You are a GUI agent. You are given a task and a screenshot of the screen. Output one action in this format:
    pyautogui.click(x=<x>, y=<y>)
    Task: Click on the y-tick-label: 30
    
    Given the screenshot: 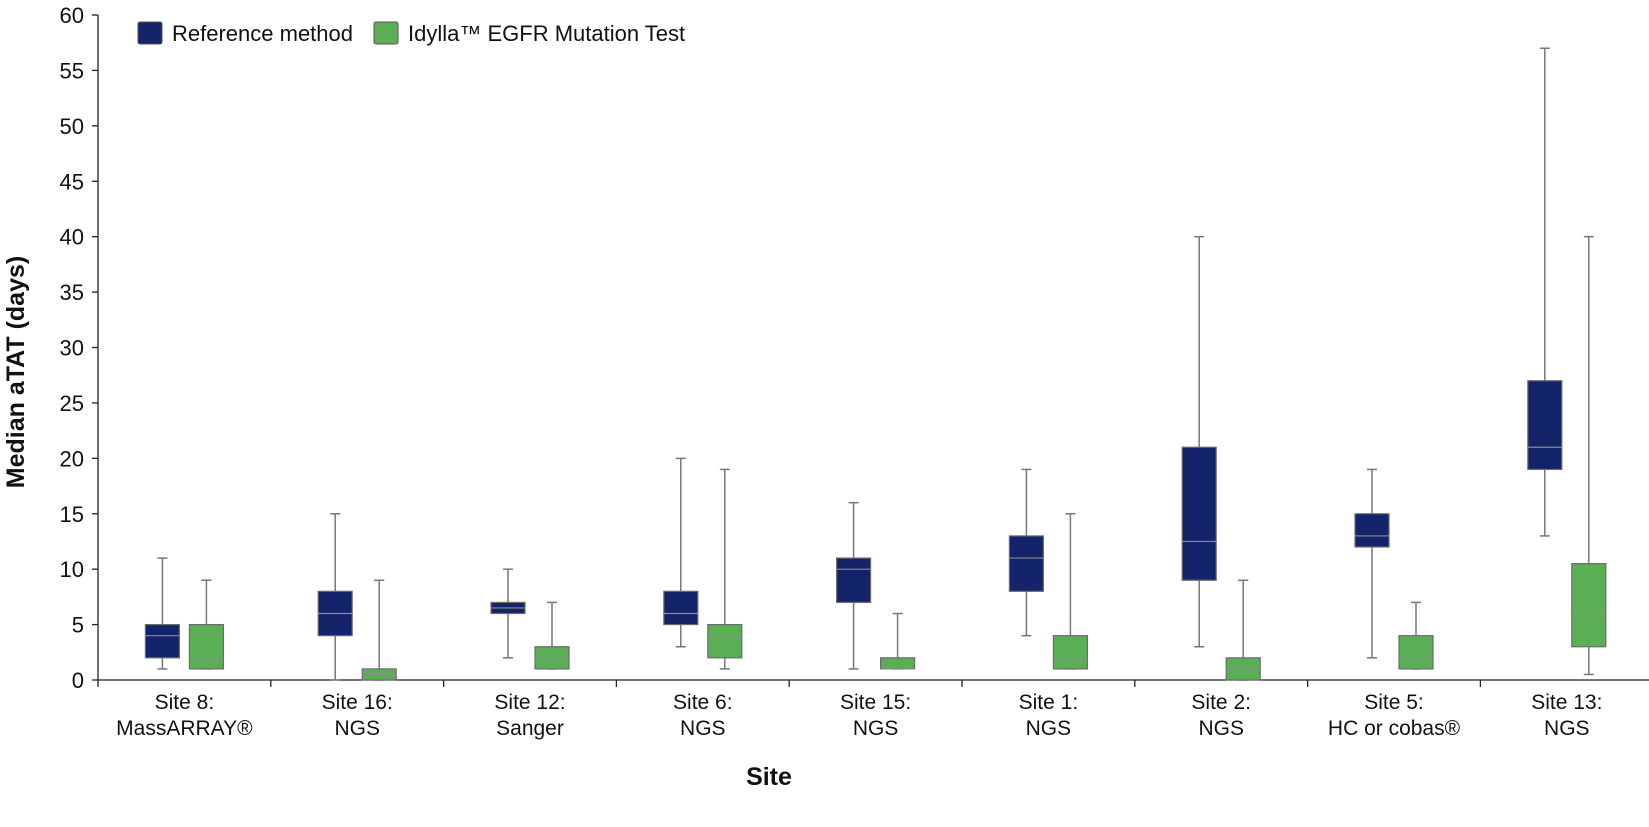 What is the action you would take?
    pyautogui.click(x=72, y=348)
    